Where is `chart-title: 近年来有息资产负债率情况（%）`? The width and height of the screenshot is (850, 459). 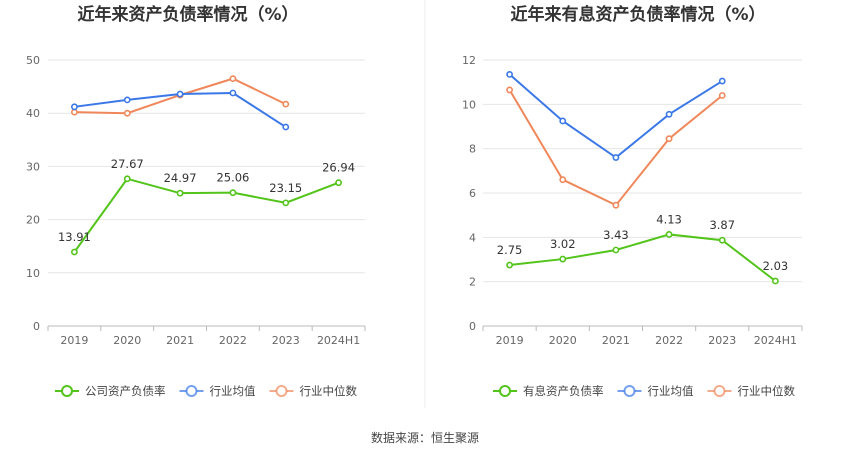 chart-title: 近年来有息资产负债率情况（%） is located at coordinates (637, 14).